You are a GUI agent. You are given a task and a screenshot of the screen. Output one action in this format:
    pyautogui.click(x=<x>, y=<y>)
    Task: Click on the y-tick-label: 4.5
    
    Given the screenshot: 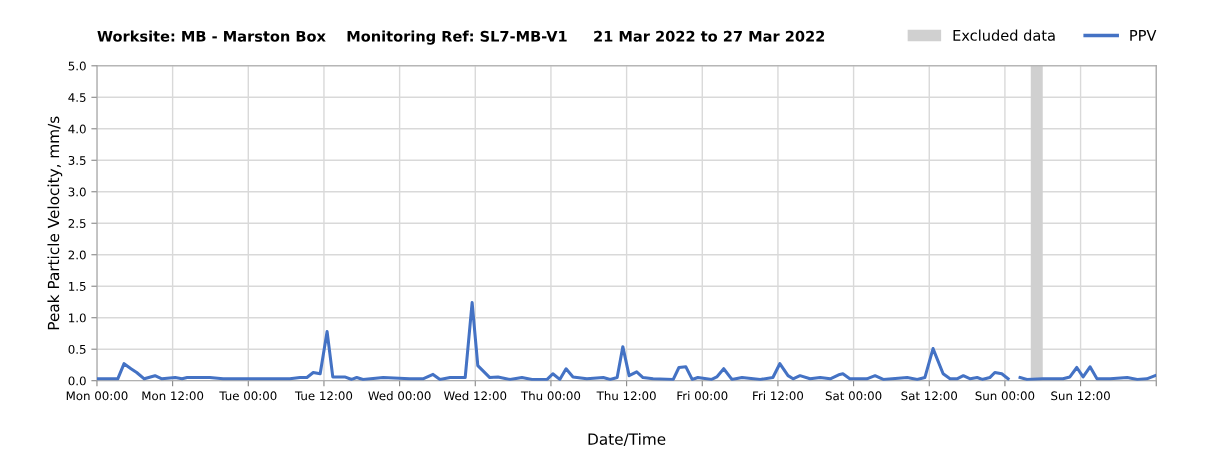 What is the action you would take?
    pyautogui.click(x=77, y=97)
    